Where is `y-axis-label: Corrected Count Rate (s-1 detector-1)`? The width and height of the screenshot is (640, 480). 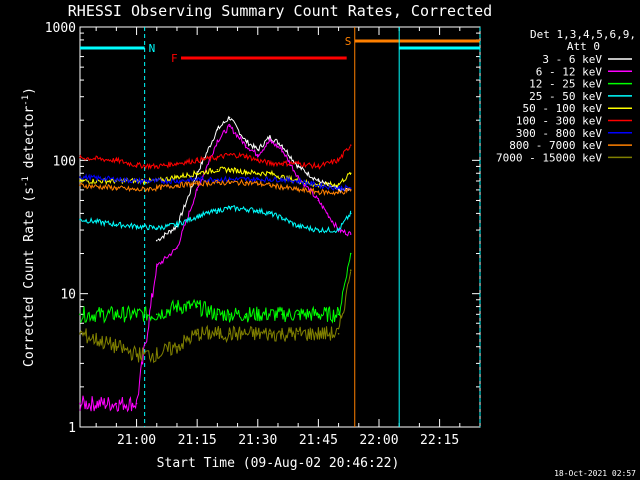
y-axis-label: Corrected Count Rate (s-1 detector-1) is located at coordinates (29, 227).